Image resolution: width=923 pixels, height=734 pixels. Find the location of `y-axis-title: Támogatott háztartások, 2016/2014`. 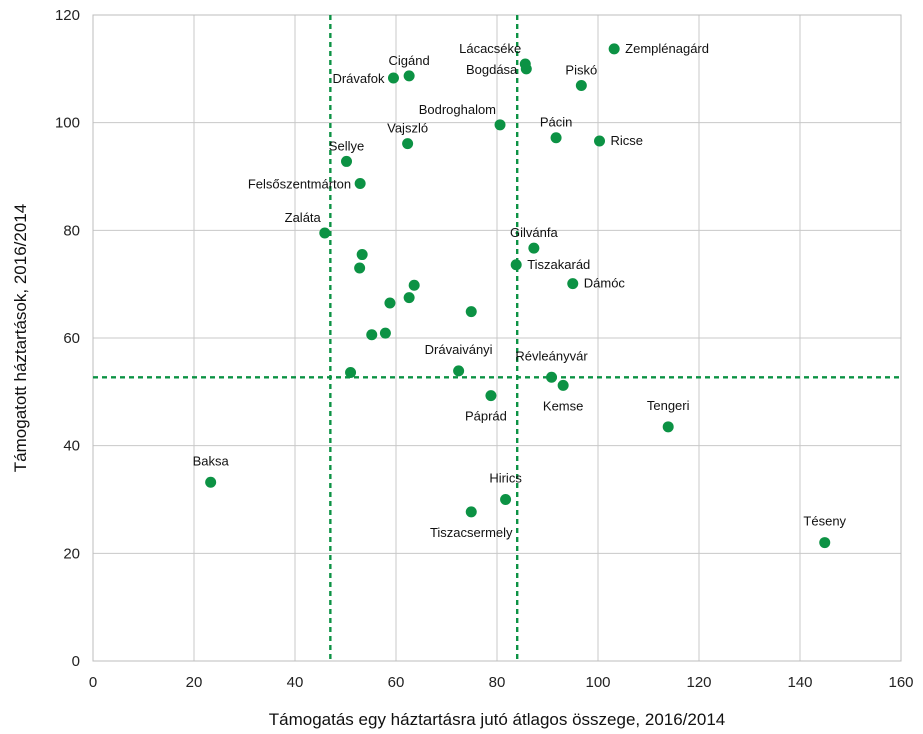

y-axis-title: Támogatott háztartások, 2016/2014 is located at coordinates (20, 338).